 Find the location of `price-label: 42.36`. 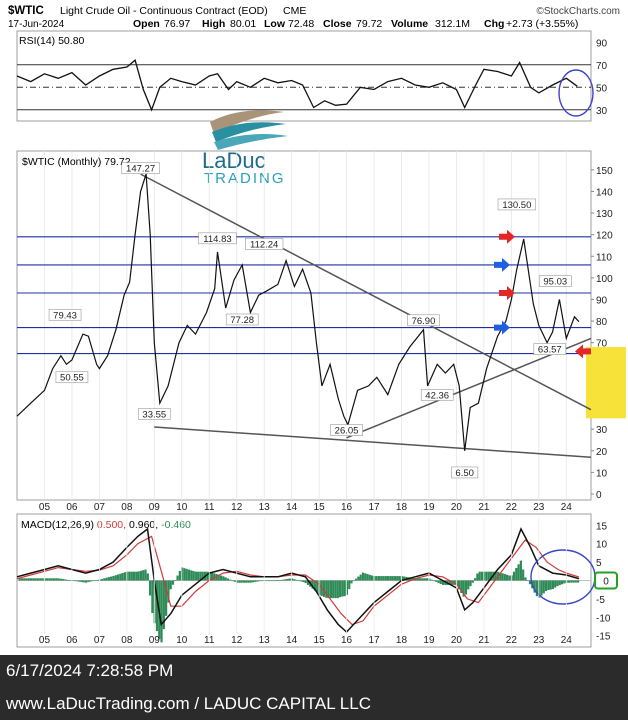

price-label: 42.36 is located at coordinates (437, 395).